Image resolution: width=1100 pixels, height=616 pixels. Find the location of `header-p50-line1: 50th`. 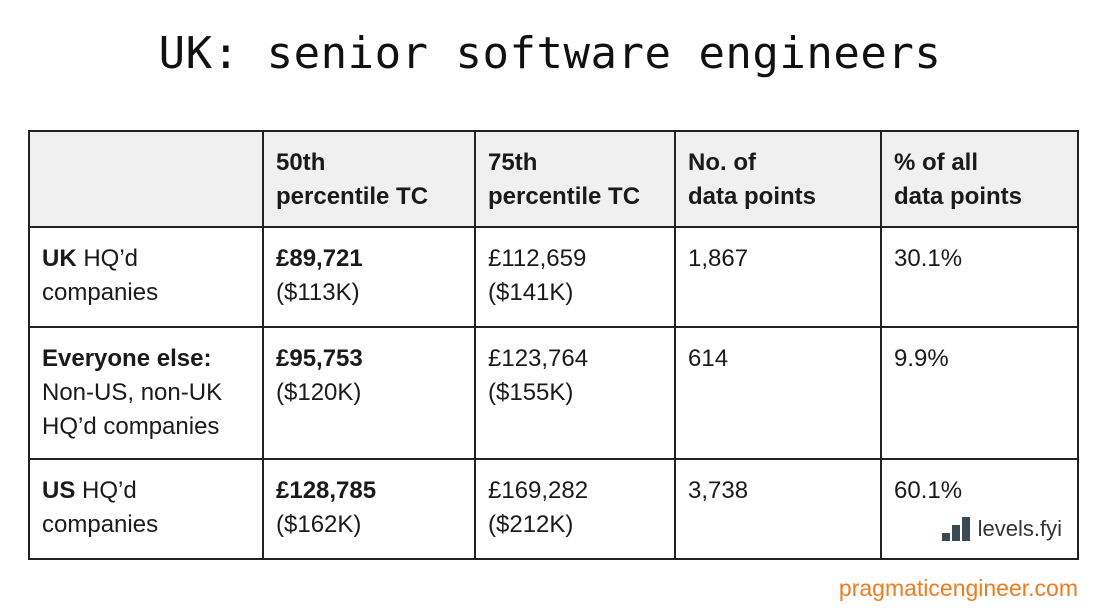

header-p50-line1: 50th is located at coordinates (301, 162).